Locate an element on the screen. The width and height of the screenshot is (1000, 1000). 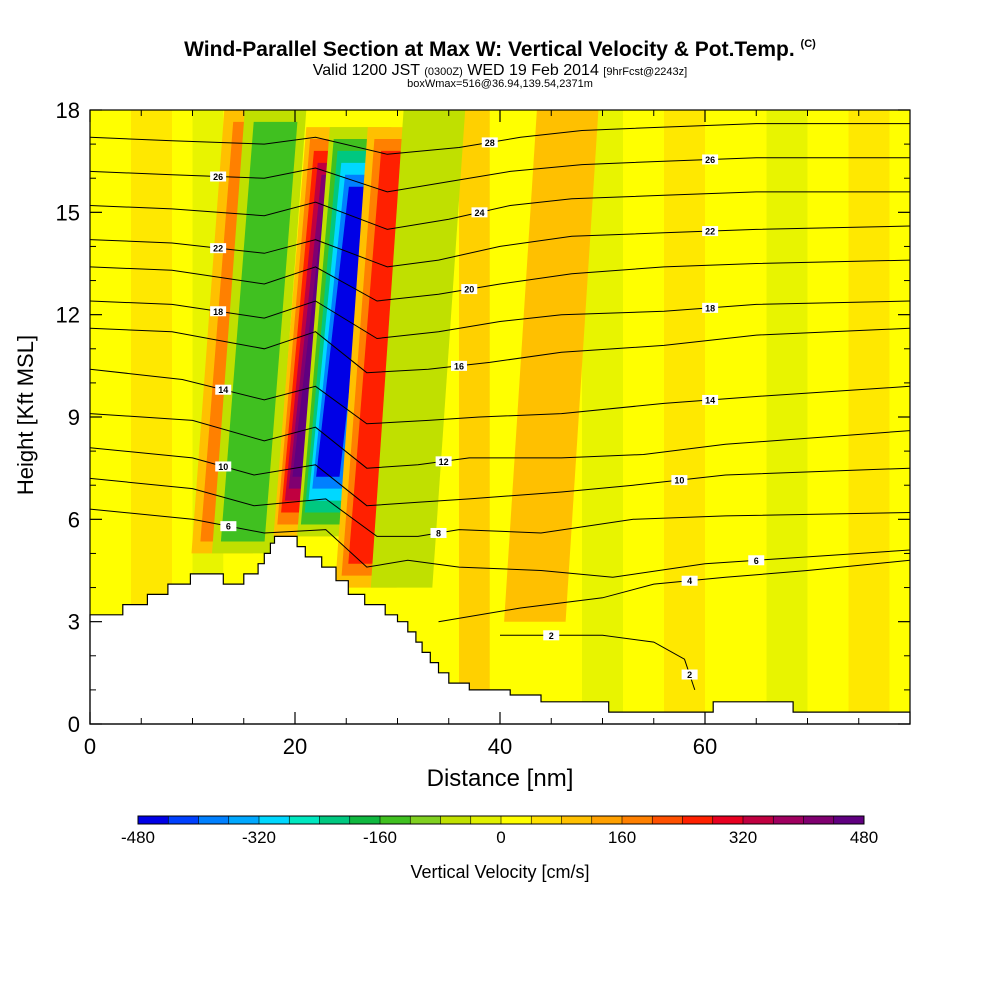
colorbar-tick-label: -480 is located at coordinates (138, 837).